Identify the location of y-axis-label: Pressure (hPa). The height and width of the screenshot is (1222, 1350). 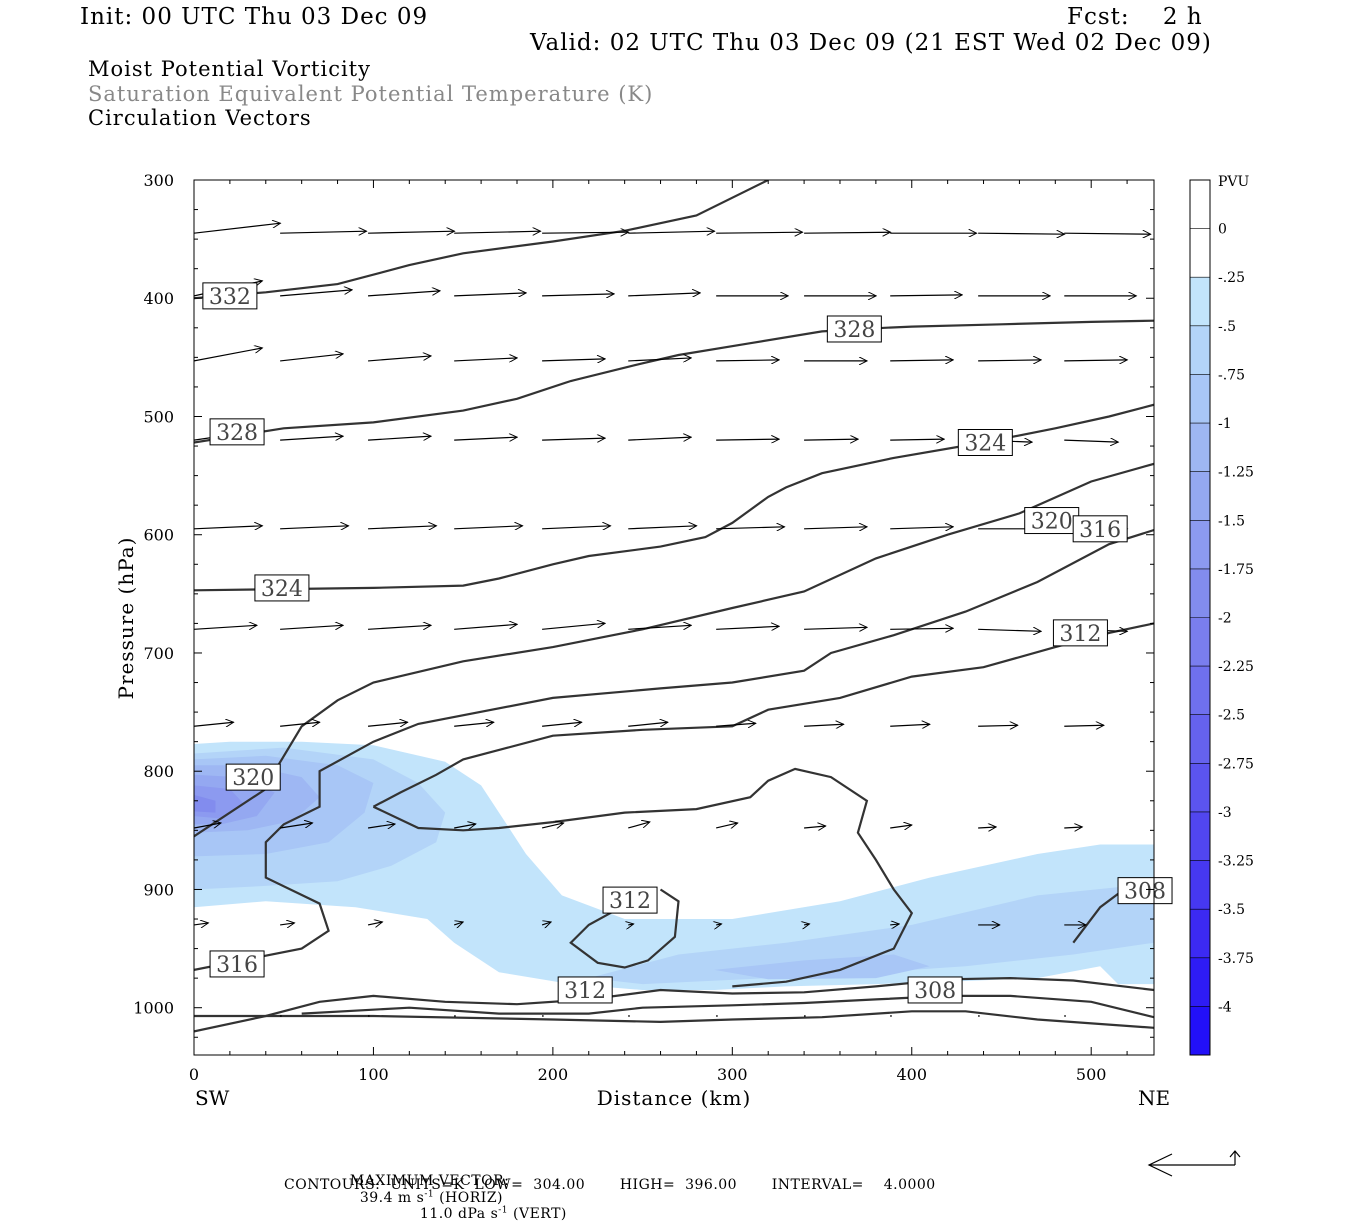
(126, 618).